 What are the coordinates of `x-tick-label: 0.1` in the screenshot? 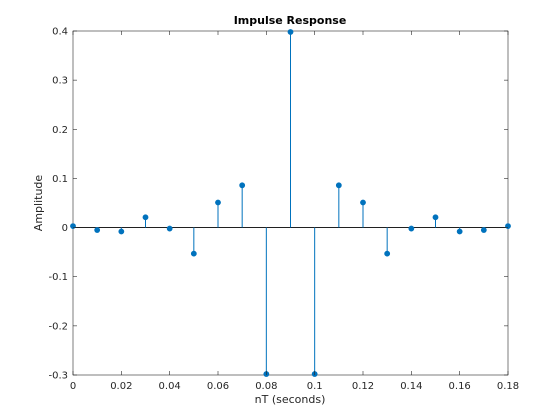 It's located at (315, 386).